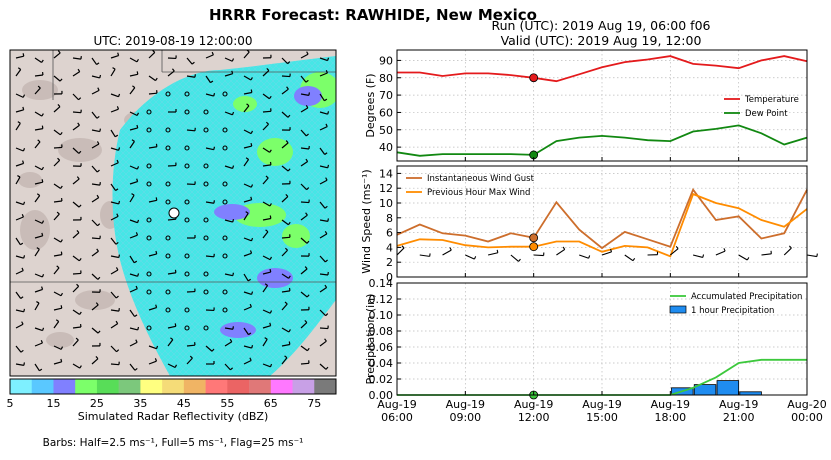 The image size is (831, 460). What do you see at coordinates (601, 40) in the screenshot?
I see `valid-line: Valid (UTC): 2019 Aug 19, 12:00` at bounding box center [601, 40].